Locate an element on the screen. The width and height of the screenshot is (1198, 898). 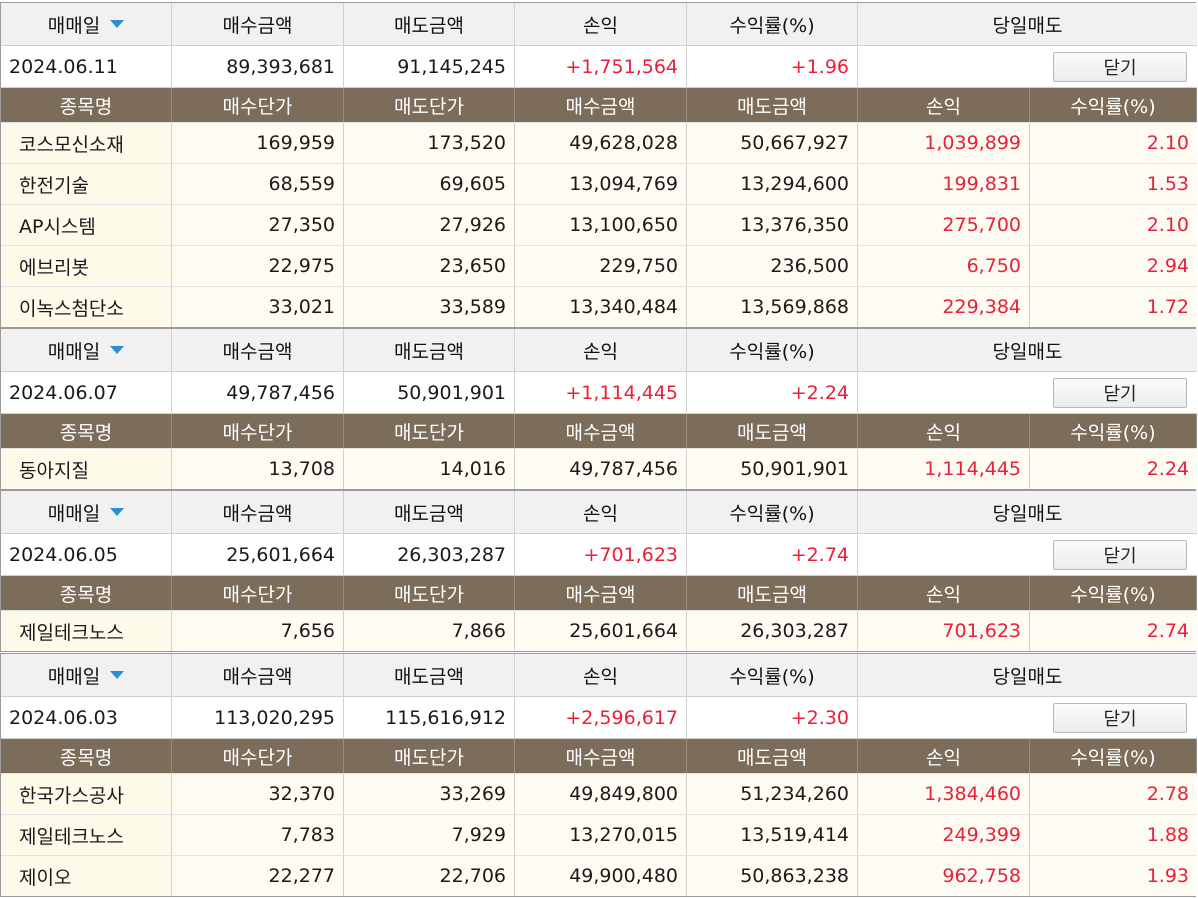
buy-price: 32,370 is located at coordinates (258, 794).